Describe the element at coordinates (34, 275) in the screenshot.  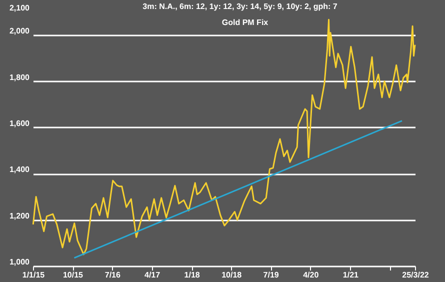
I see `x-tick-label: 1/1/15` at that location.